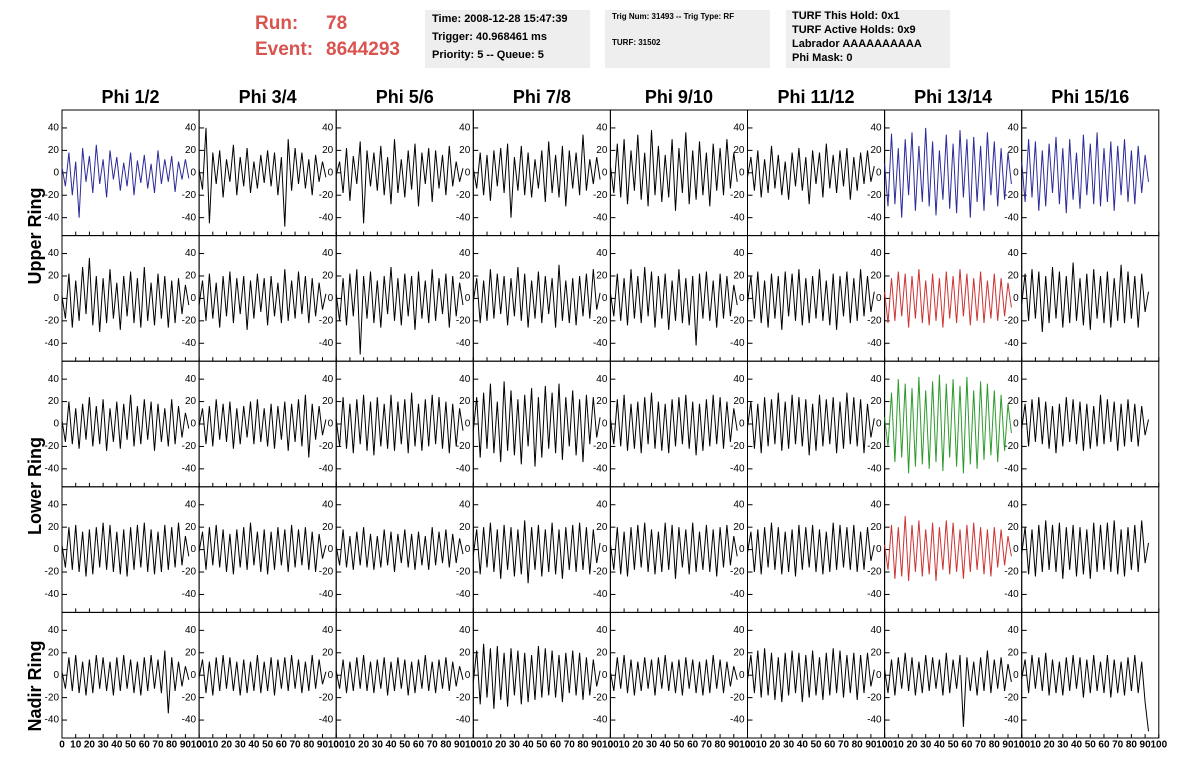  I want to click on info-line: Time: 2008-12-28 15:47:39, so click(500, 19).